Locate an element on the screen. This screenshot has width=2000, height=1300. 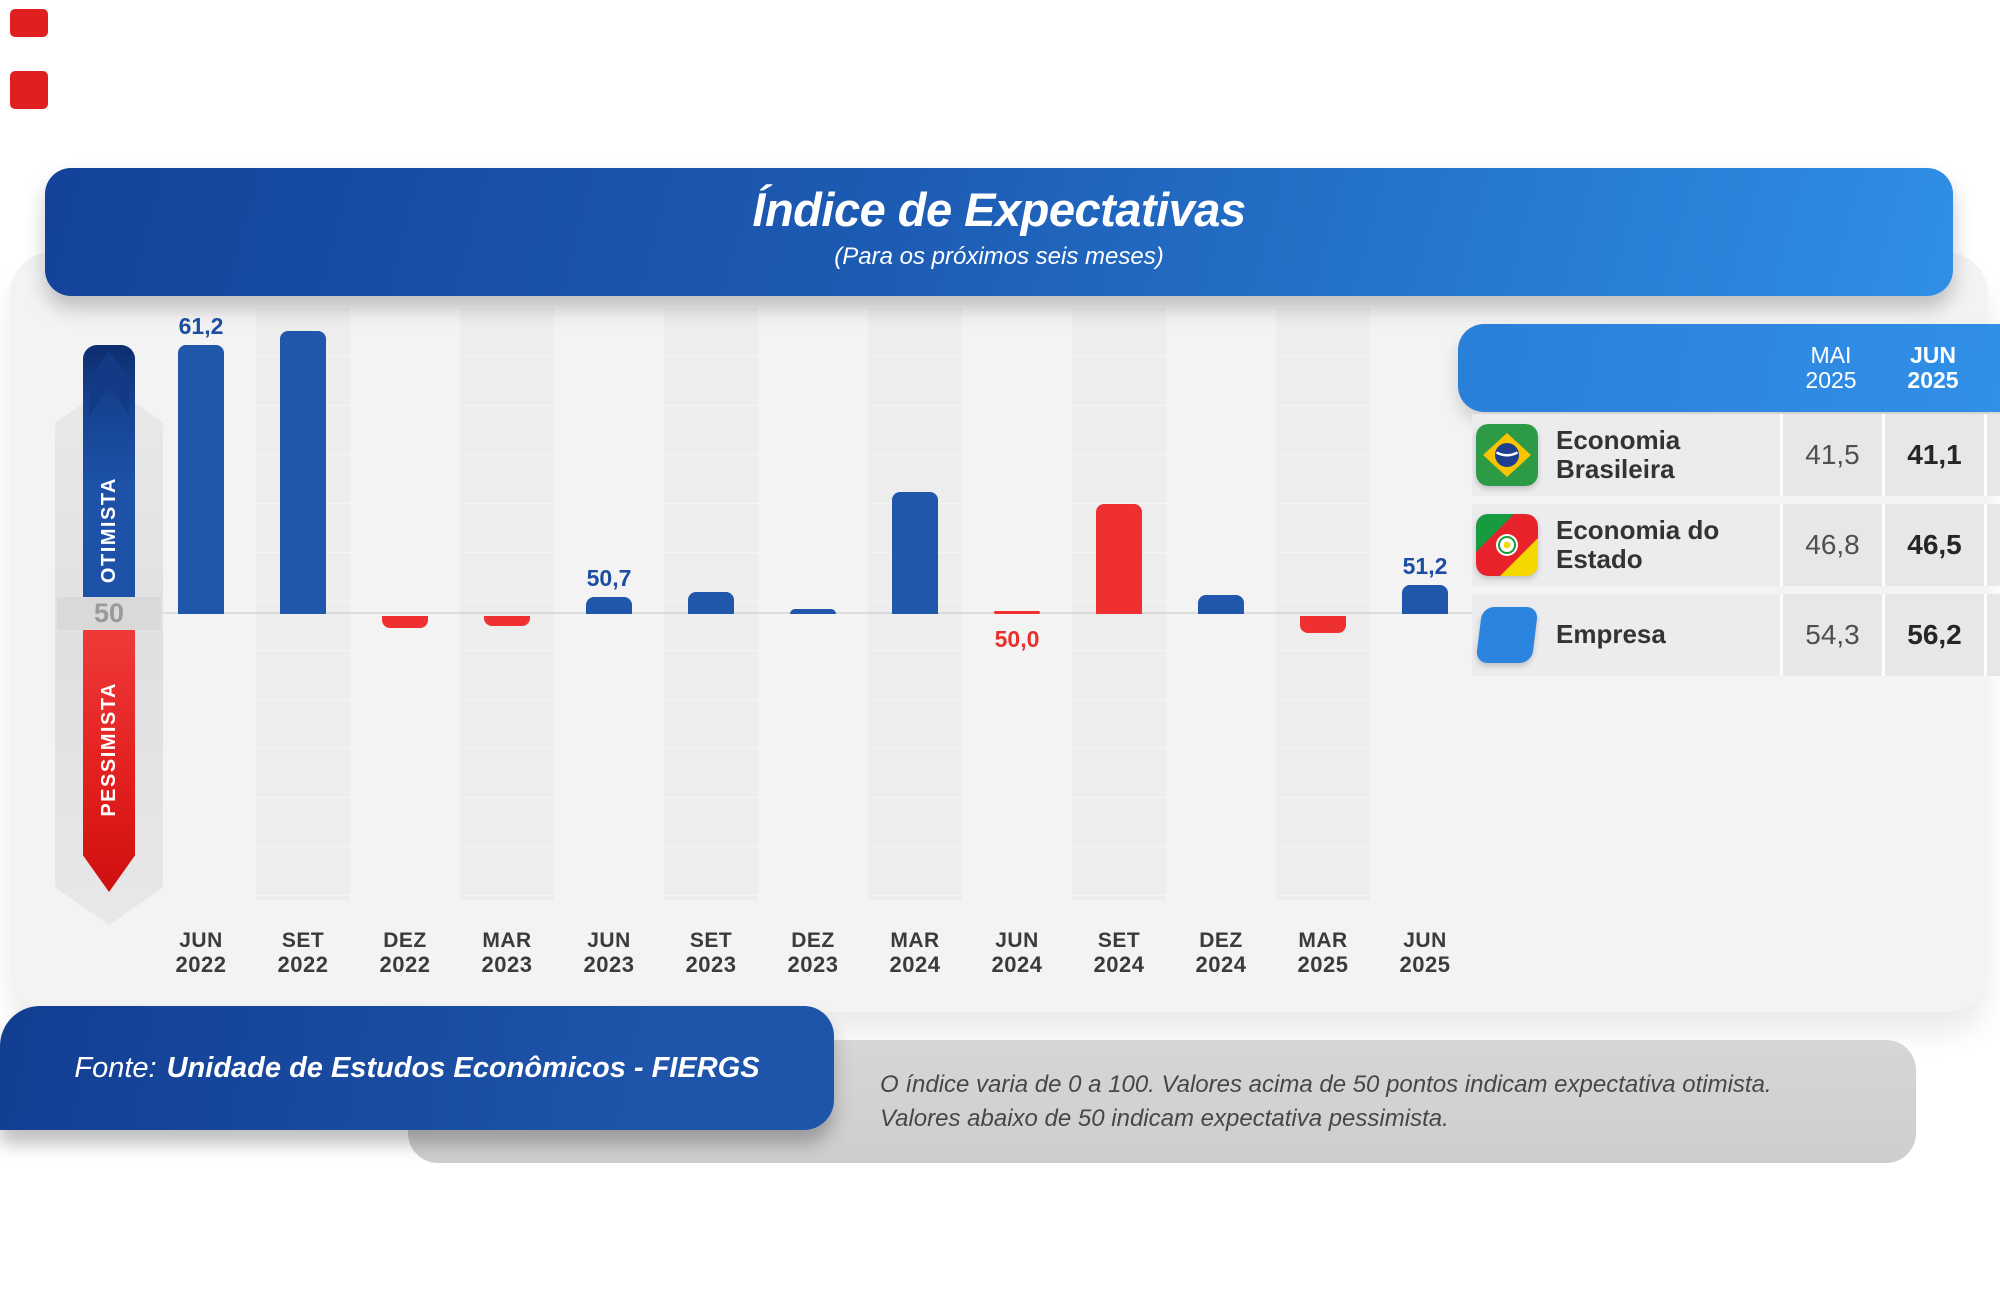
chart-column-jun-2024: 50,0 JUN 2024 is located at coordinates (1017, 650).